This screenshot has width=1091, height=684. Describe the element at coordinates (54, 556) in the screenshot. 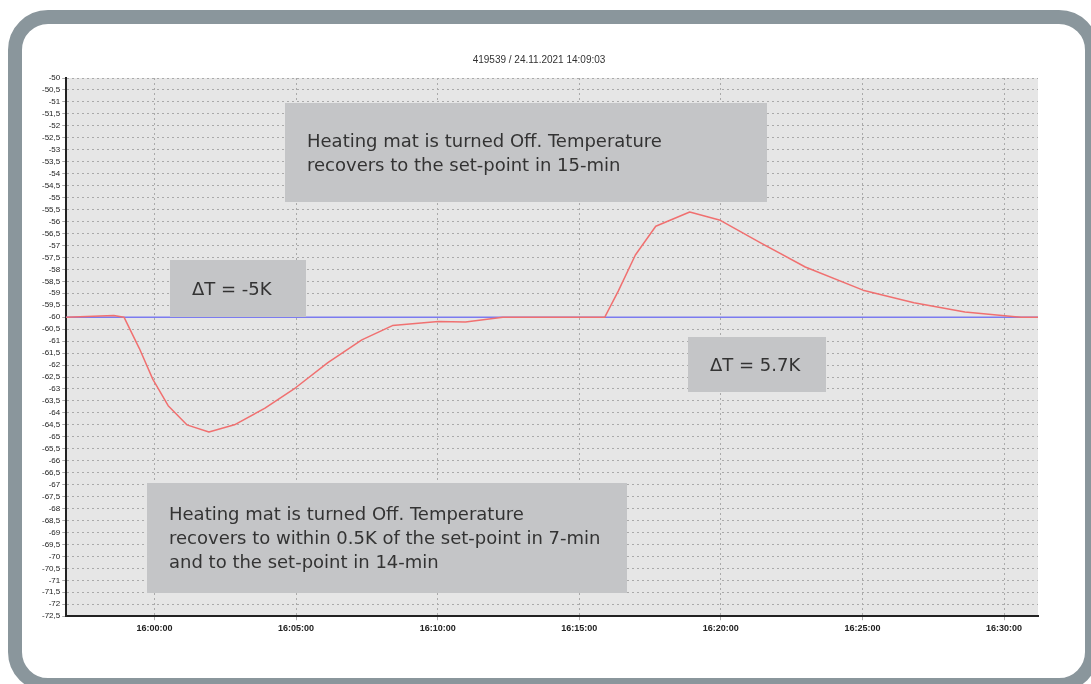

I see `y-tick-label: -70` at that location.